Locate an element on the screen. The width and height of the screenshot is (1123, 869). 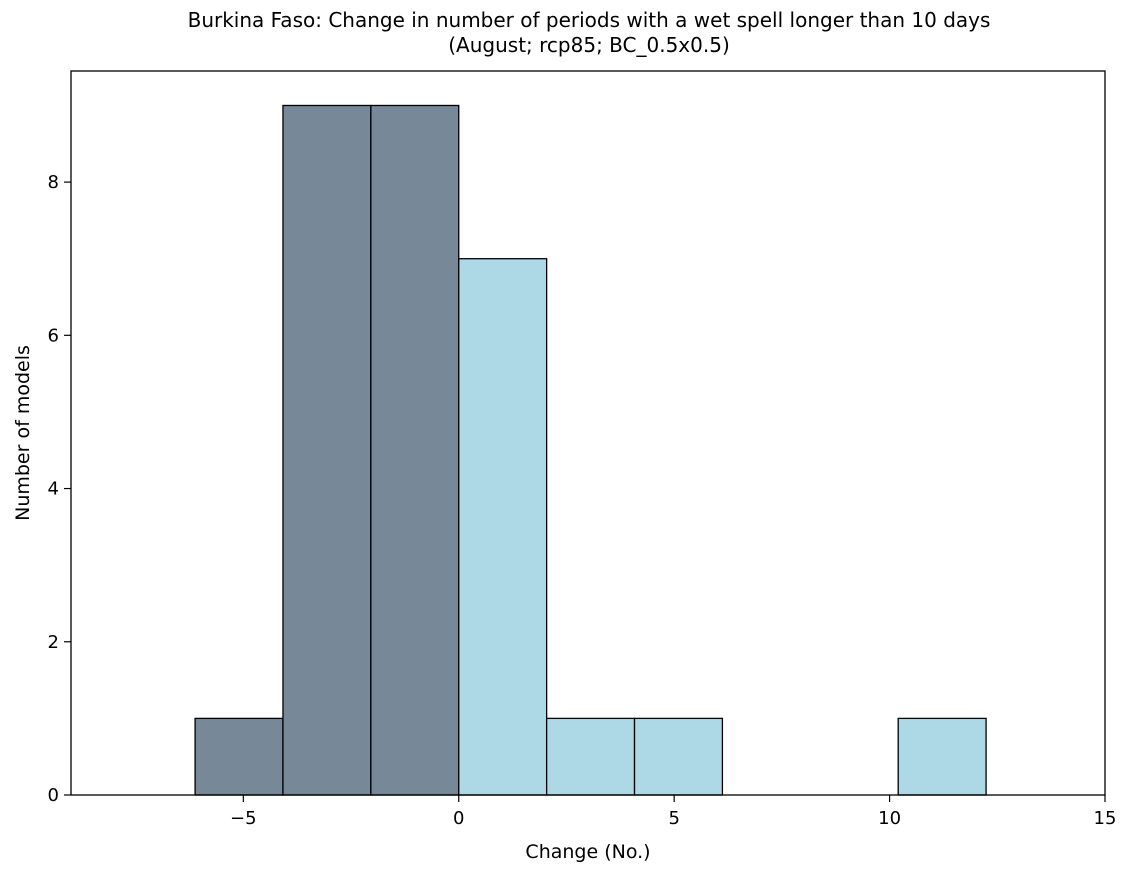
x-tick-label: 10 is located at coordinates (889, 818).